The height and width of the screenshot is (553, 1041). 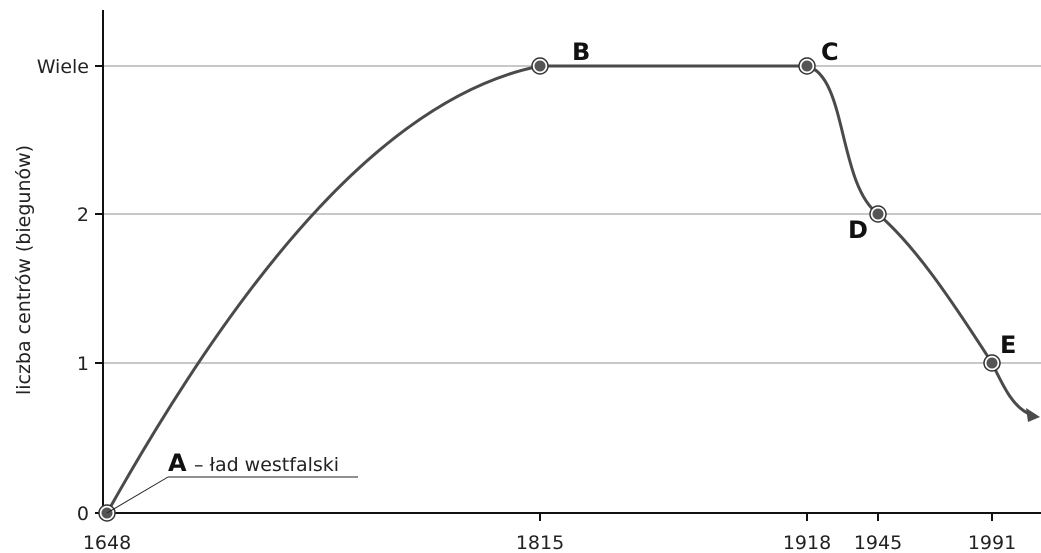 I want to click on y-tick-label: 0, so click(x=83, y=514).